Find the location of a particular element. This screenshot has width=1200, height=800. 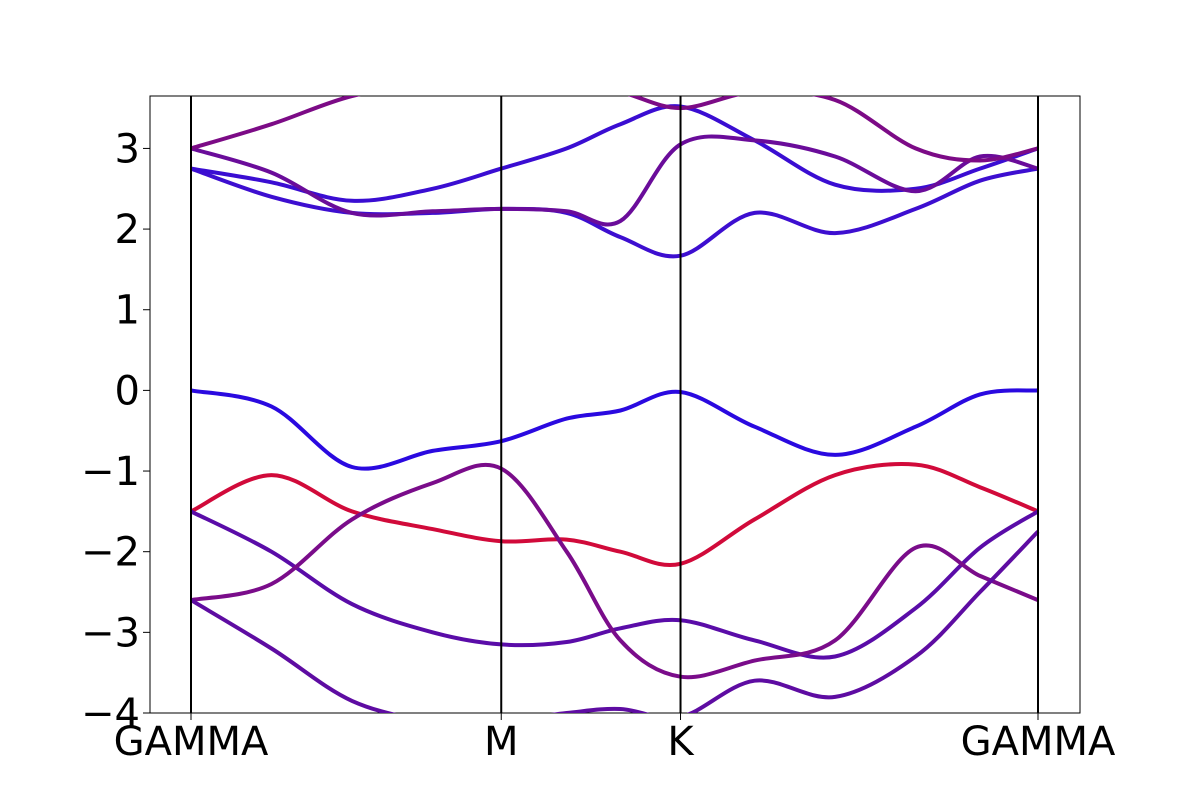

y-tick-label: −2 is located at coordinates (110, 553).